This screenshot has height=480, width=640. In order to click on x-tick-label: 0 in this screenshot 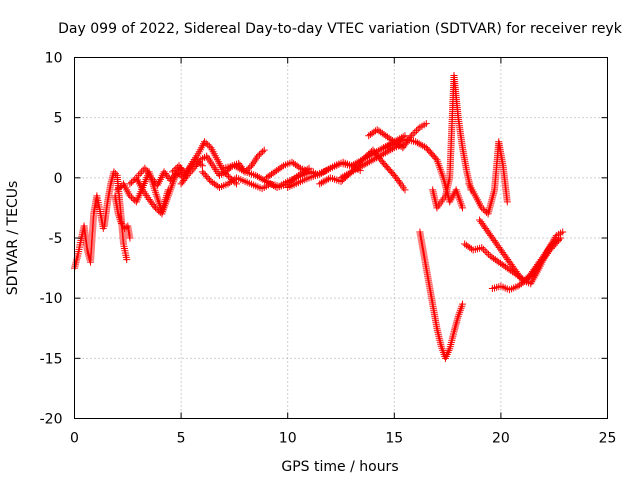, I will do `click(74, 439)`.